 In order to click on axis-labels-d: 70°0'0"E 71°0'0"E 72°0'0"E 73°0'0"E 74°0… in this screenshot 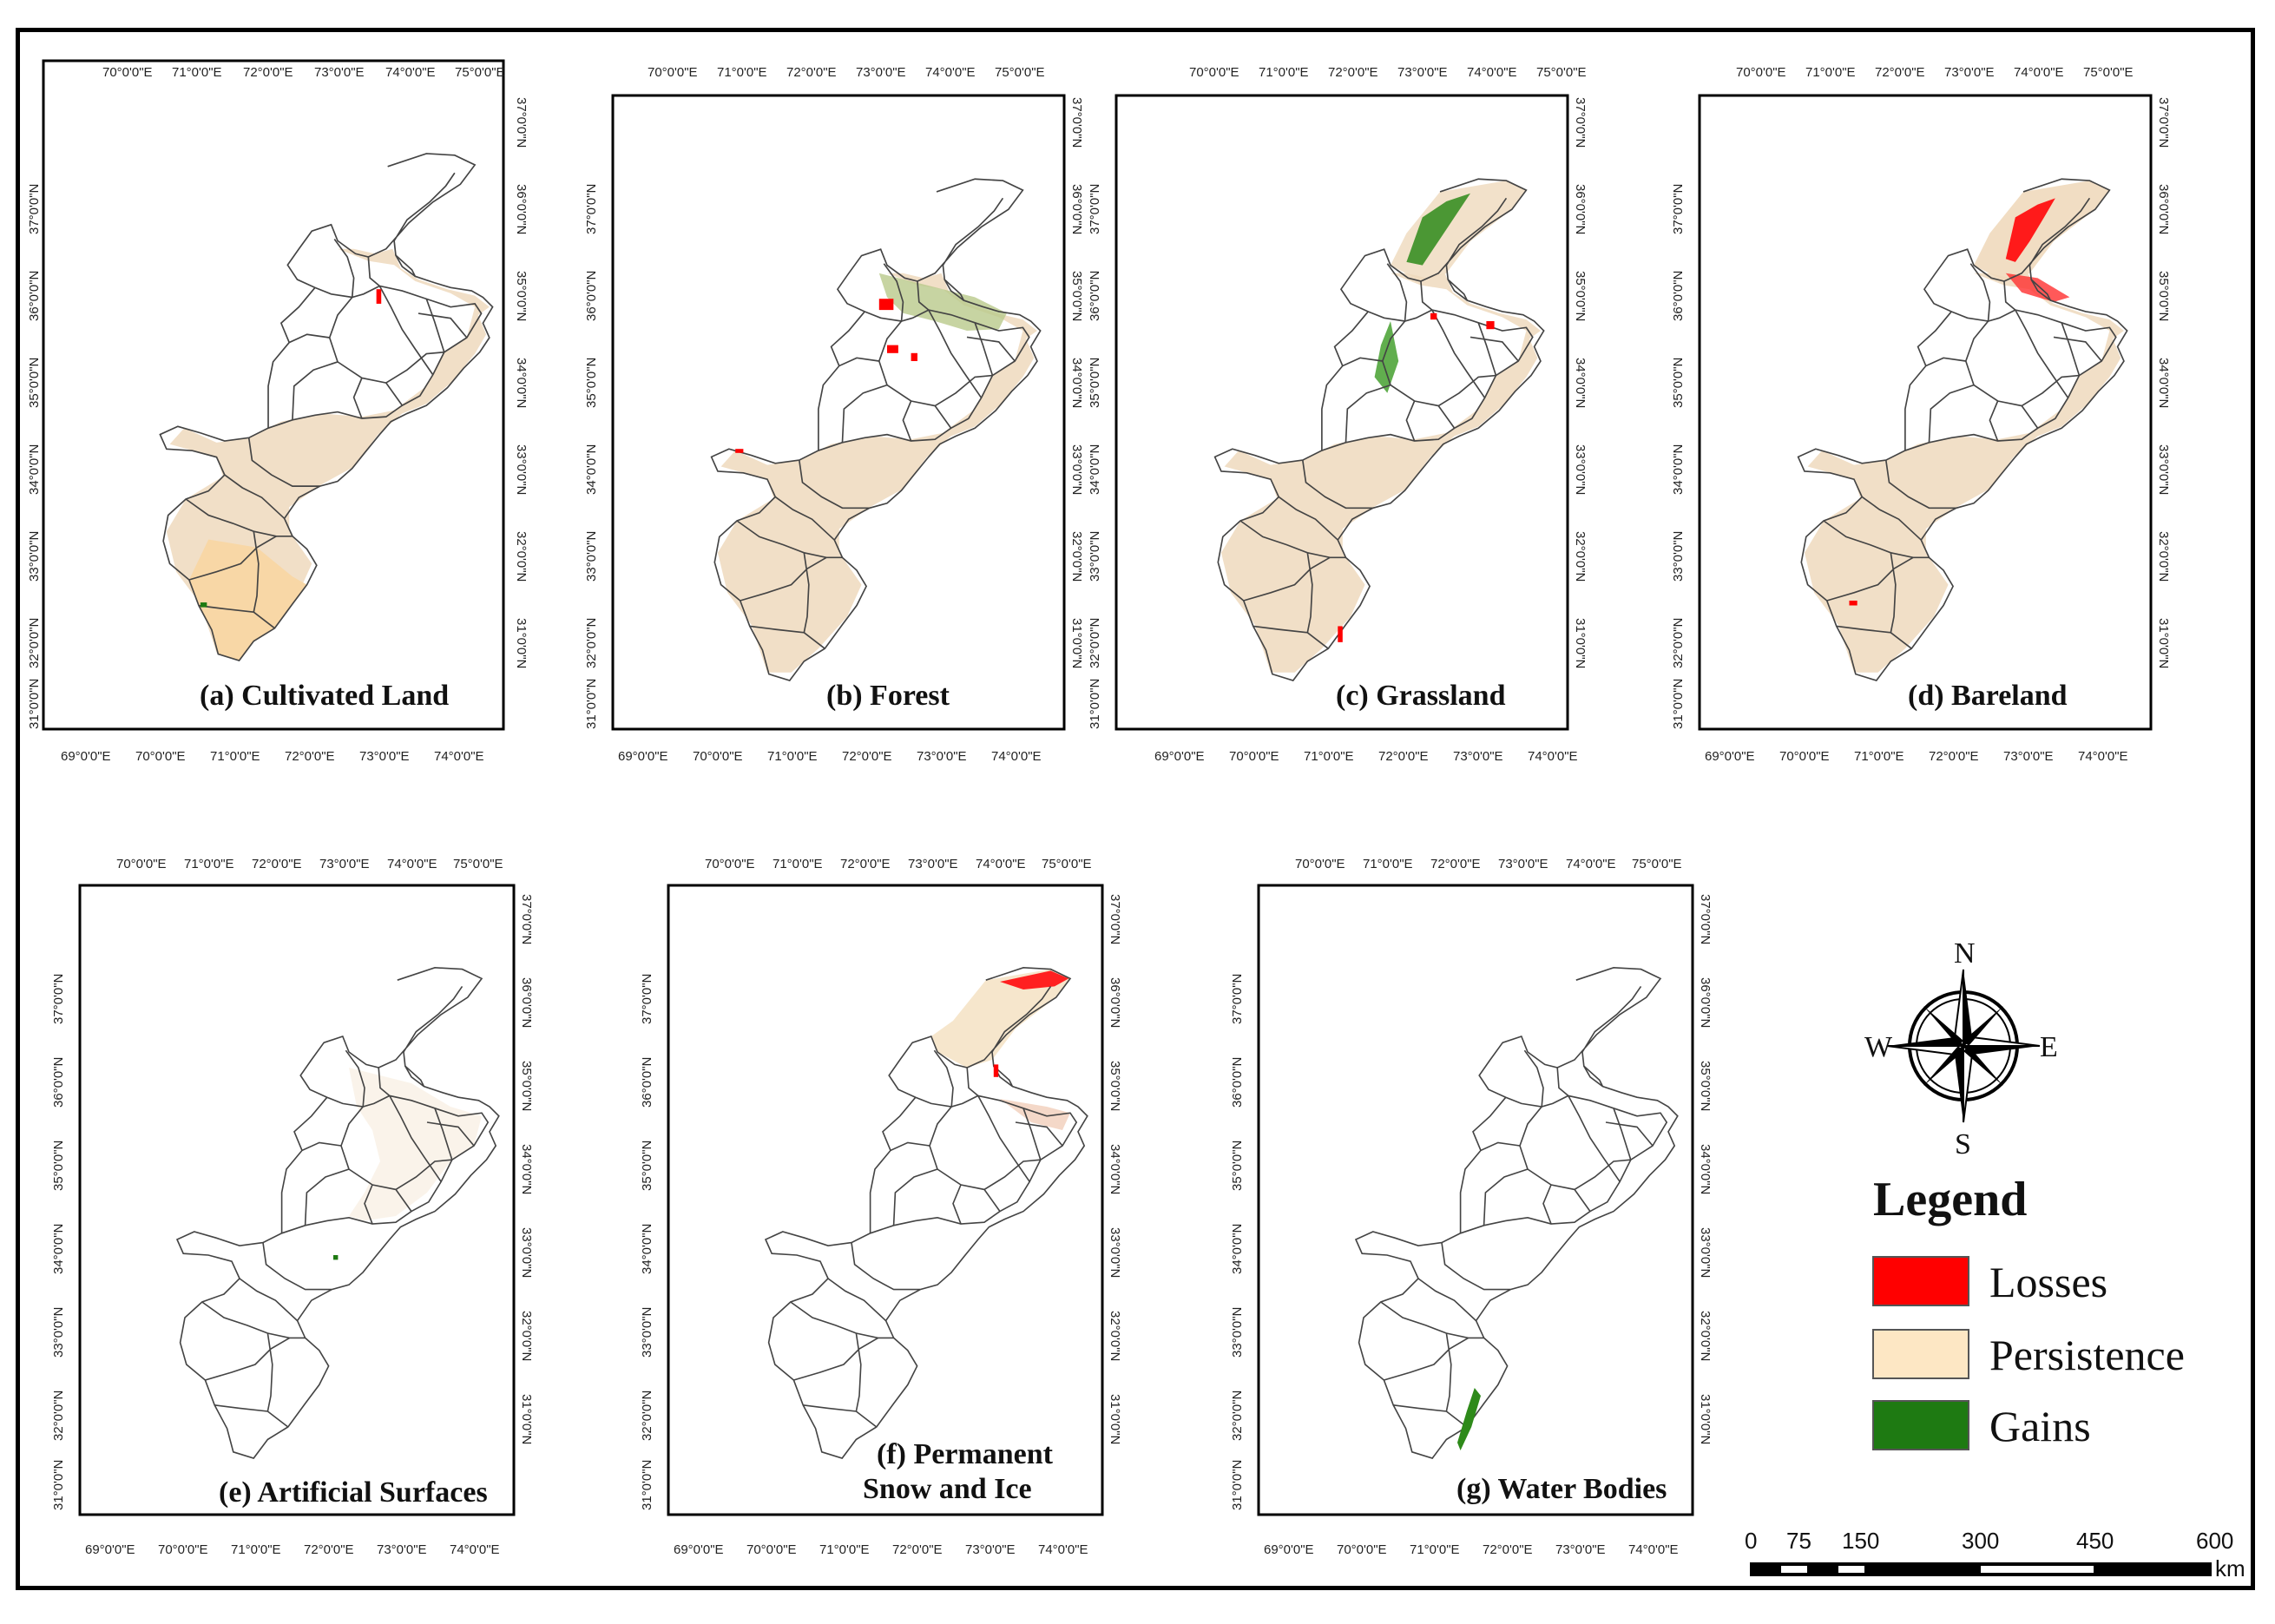, I will do `click(1921, 414)`.